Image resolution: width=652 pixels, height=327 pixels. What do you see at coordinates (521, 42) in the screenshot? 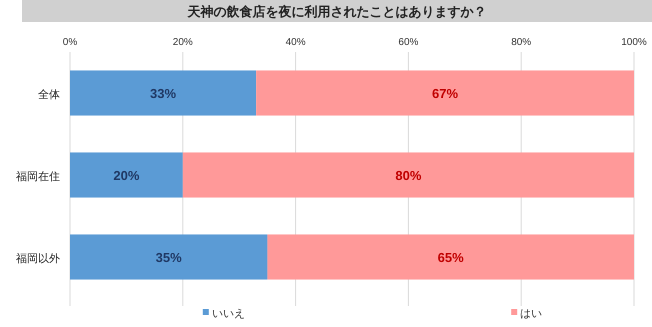
I see `x-tick-label: 80%` at bounding box center [521, 42].